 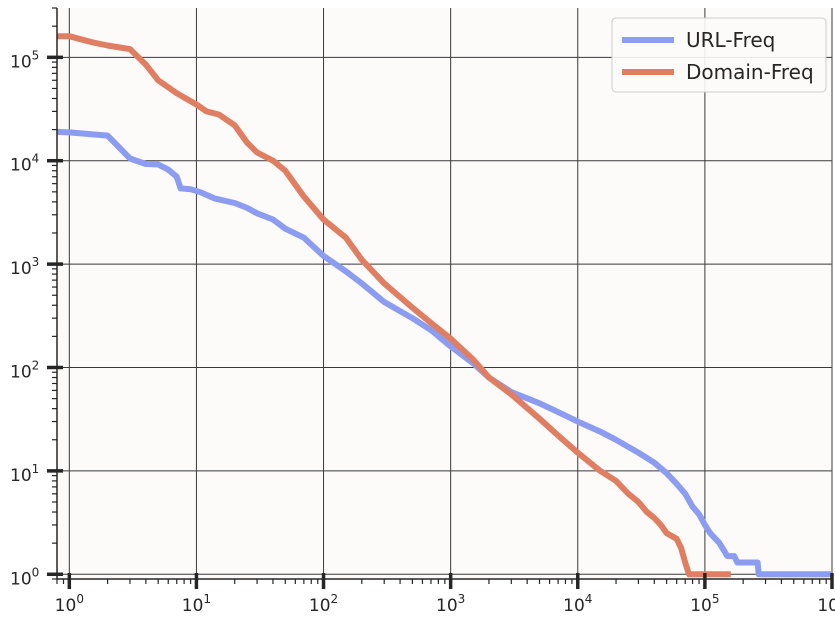 I want to click on y-tick-label: 10⁴, so click(x=24, y=164).